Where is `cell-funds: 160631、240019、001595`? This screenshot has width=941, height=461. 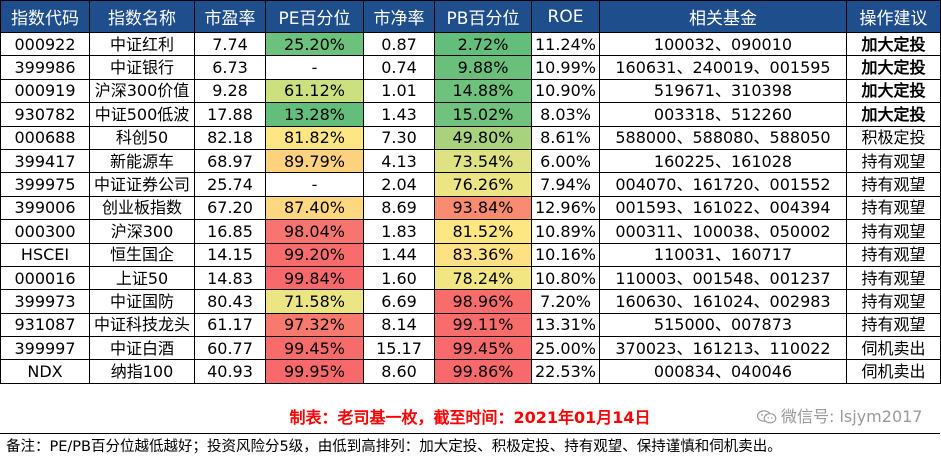 cell-funds: 160631、240019、001595 is located at coordinates (723, 67).